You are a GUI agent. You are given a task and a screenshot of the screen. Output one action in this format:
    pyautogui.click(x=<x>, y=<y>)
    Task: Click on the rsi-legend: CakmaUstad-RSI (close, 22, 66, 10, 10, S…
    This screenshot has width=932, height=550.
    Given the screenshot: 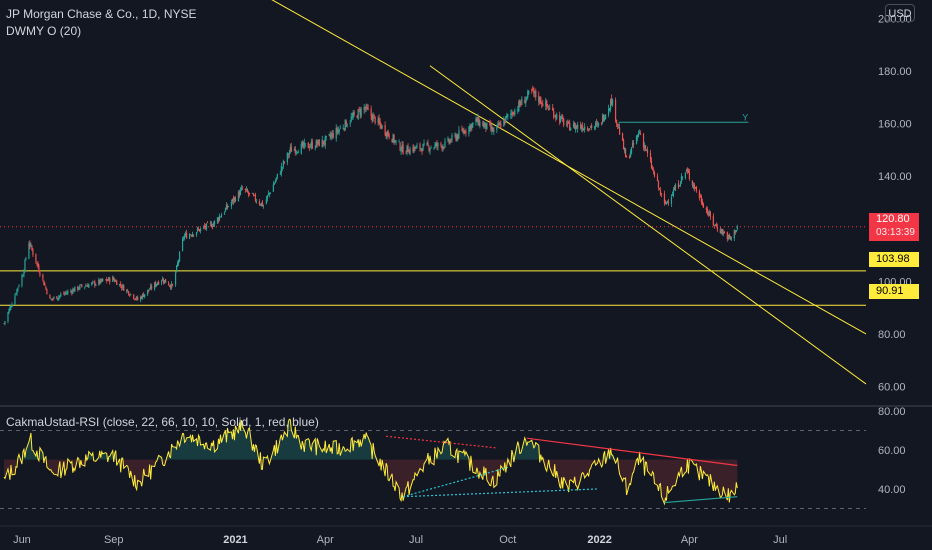 What is the action you would take?
    pyautogui.click(x=162, y=422)
    